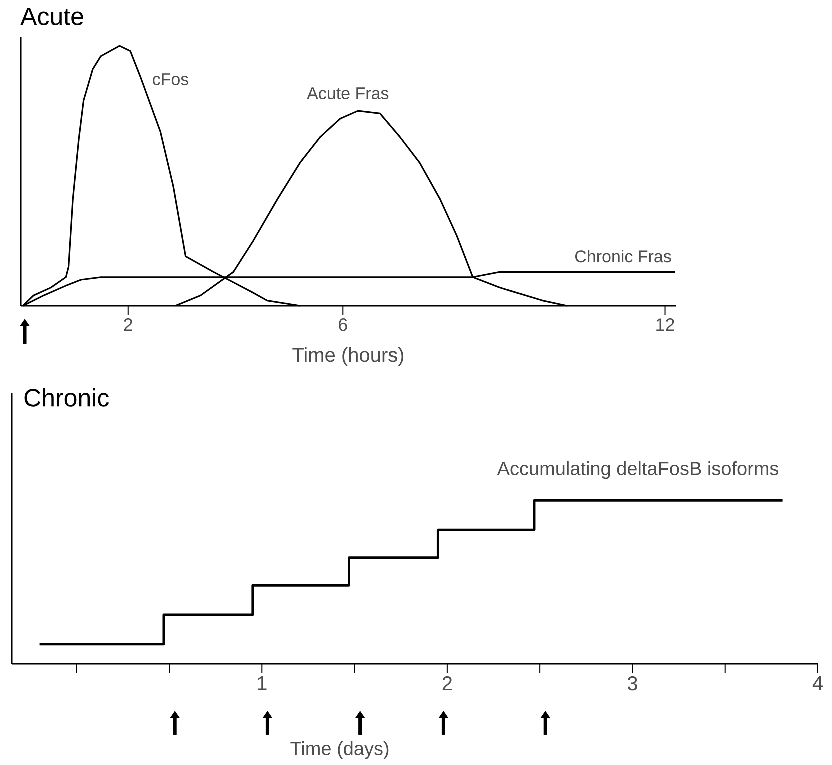 The image size is (832, 765). What do you see at coordinates (348, 357) in the screenshot?
I see `x-axis-title: Time (hours)` at bounding box center [348, 357].